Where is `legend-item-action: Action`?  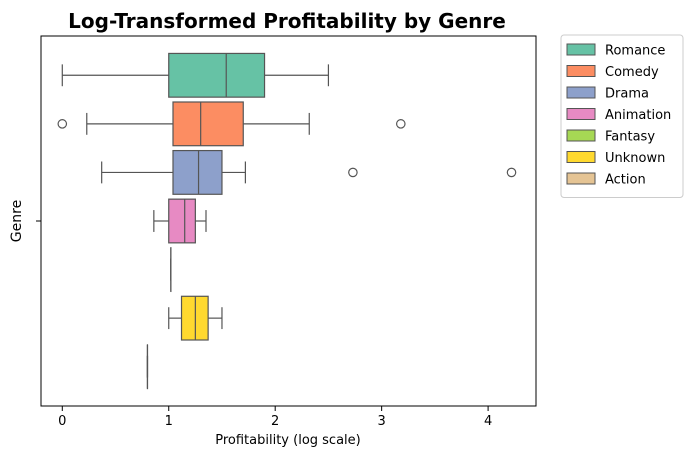 legend-item-action: Action is located at coordinates (606, 180).